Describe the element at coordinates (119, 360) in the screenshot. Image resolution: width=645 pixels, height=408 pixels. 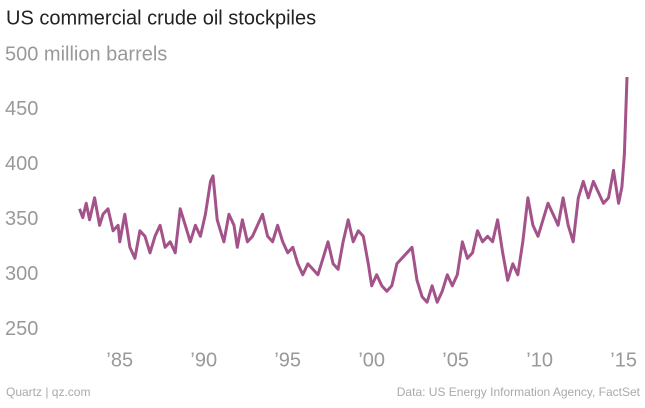
I see `x-tick-label: ’85` at that location.